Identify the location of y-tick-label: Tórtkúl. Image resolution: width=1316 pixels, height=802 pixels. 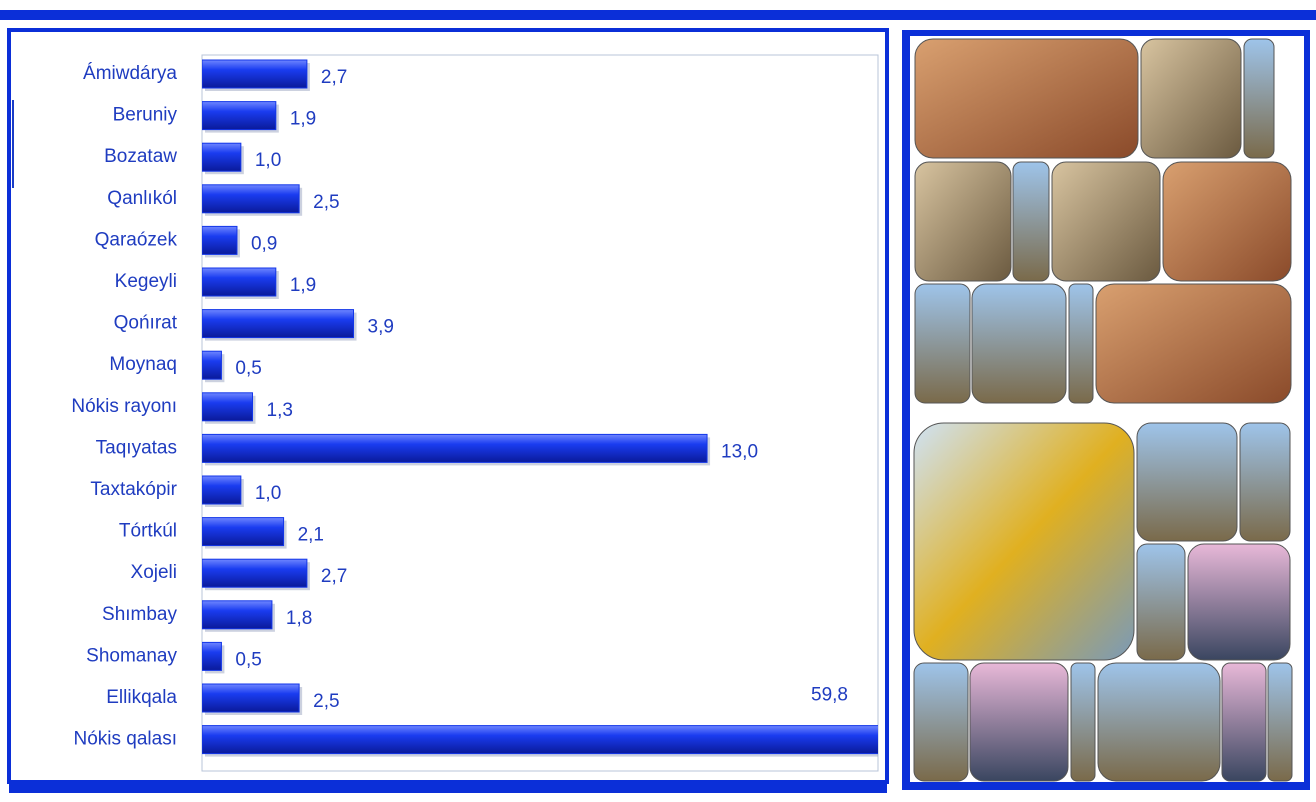
(148, 531).